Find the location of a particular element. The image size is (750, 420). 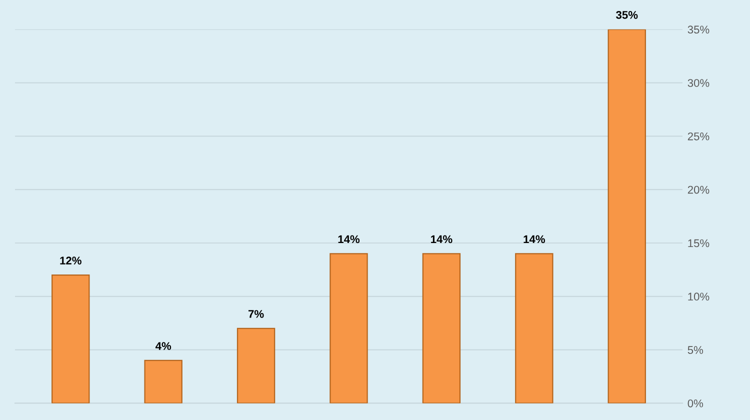

y-tick-label: 30% is located at coordinates (699, 83).